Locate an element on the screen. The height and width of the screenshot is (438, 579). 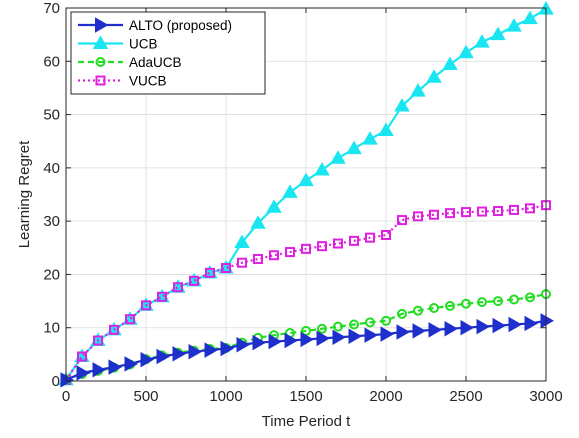
legend-entry: UCB is located at coordinates (118, 43).